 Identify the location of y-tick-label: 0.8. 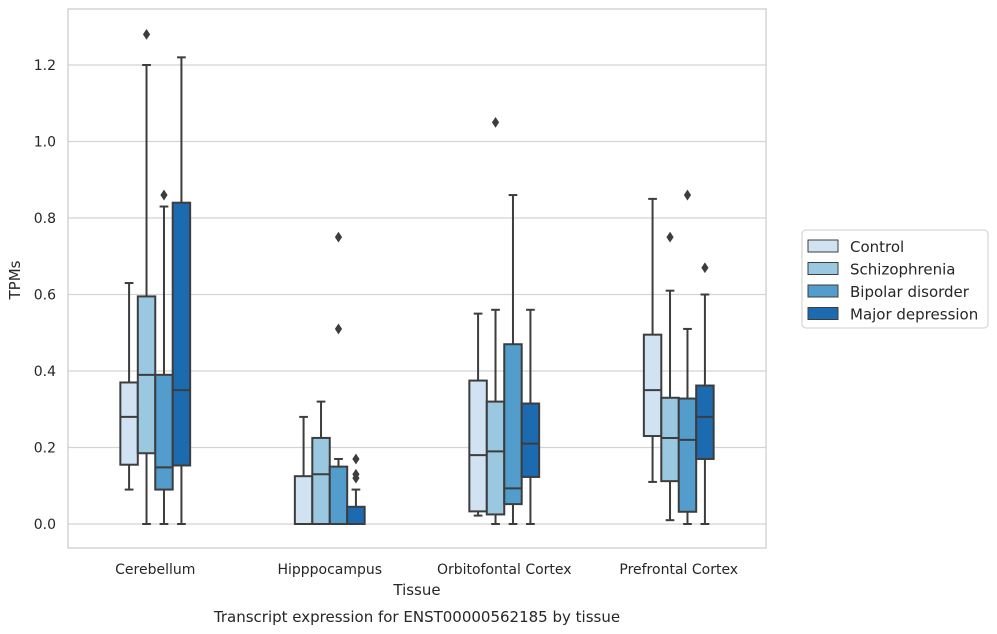
(45, 219).